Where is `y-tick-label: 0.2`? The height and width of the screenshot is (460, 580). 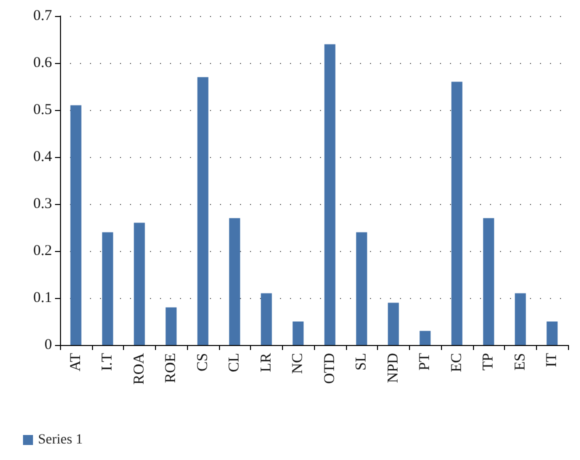 y-tick-label: 0.2 is located at coordinates (42, 251).